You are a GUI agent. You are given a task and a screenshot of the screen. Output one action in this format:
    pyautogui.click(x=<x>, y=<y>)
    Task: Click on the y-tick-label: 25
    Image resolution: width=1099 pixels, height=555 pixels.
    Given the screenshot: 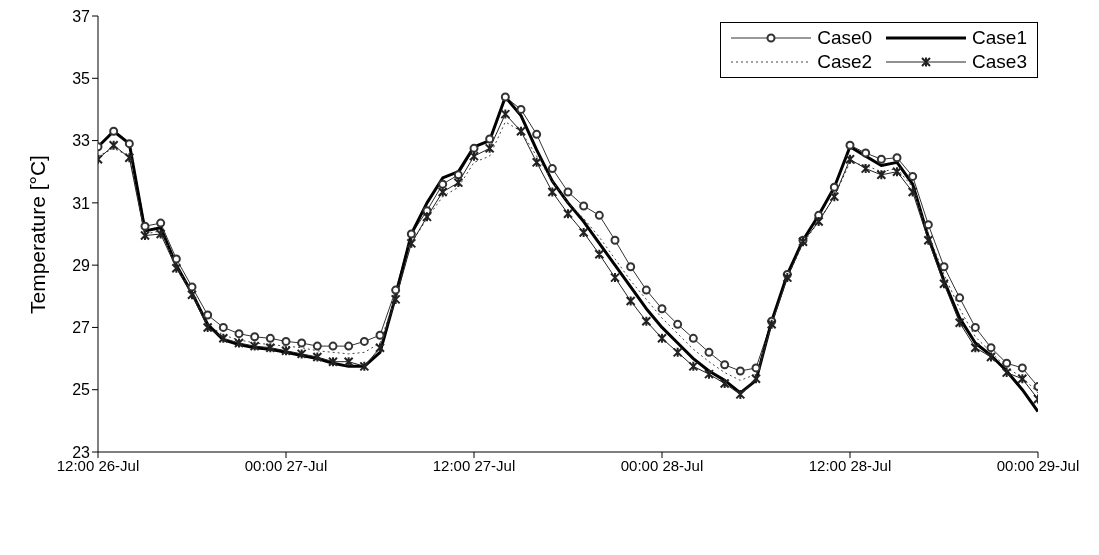 What is the action you would take?
    pyautogui.click(x=81, y=390)
    